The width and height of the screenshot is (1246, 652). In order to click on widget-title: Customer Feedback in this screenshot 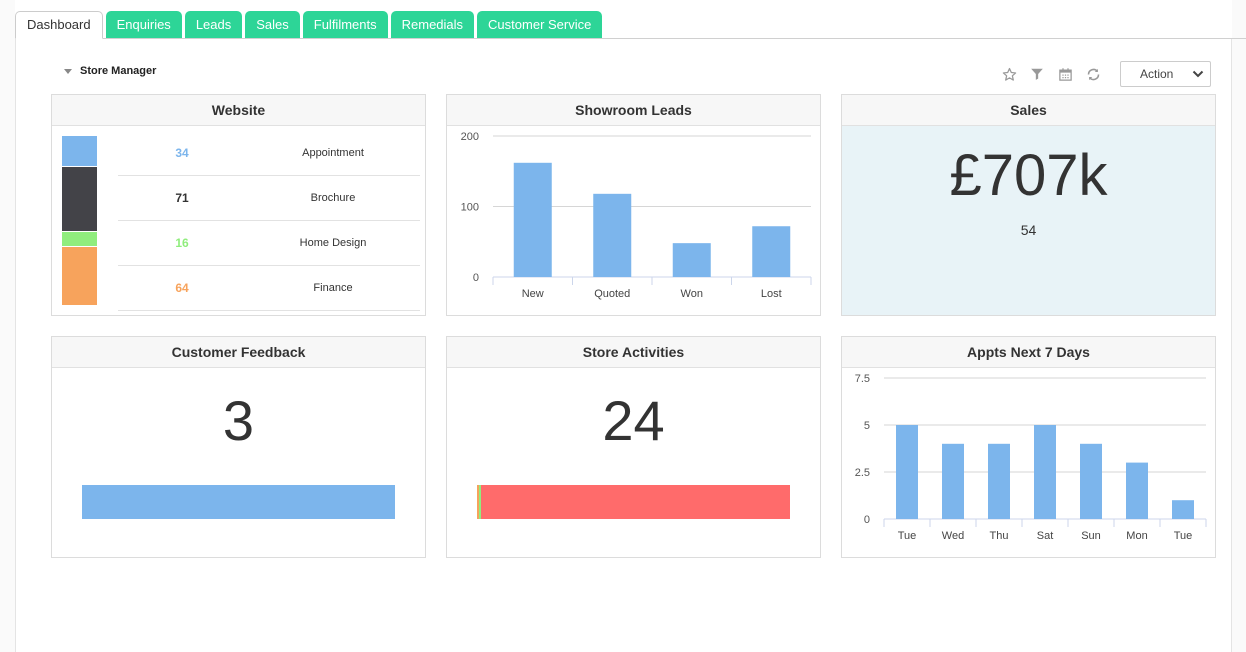, I will do `click(238, 352)`.